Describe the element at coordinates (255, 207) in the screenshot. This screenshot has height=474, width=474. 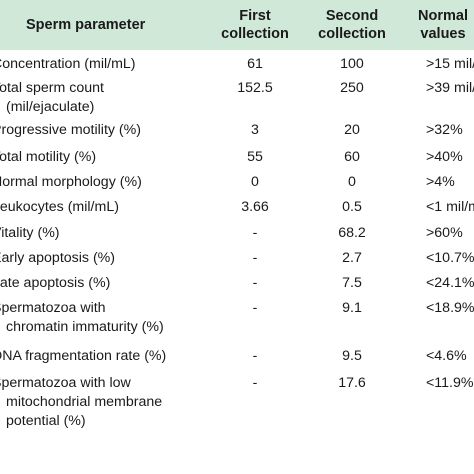
I see `row-first-value: 3.66` at that location.